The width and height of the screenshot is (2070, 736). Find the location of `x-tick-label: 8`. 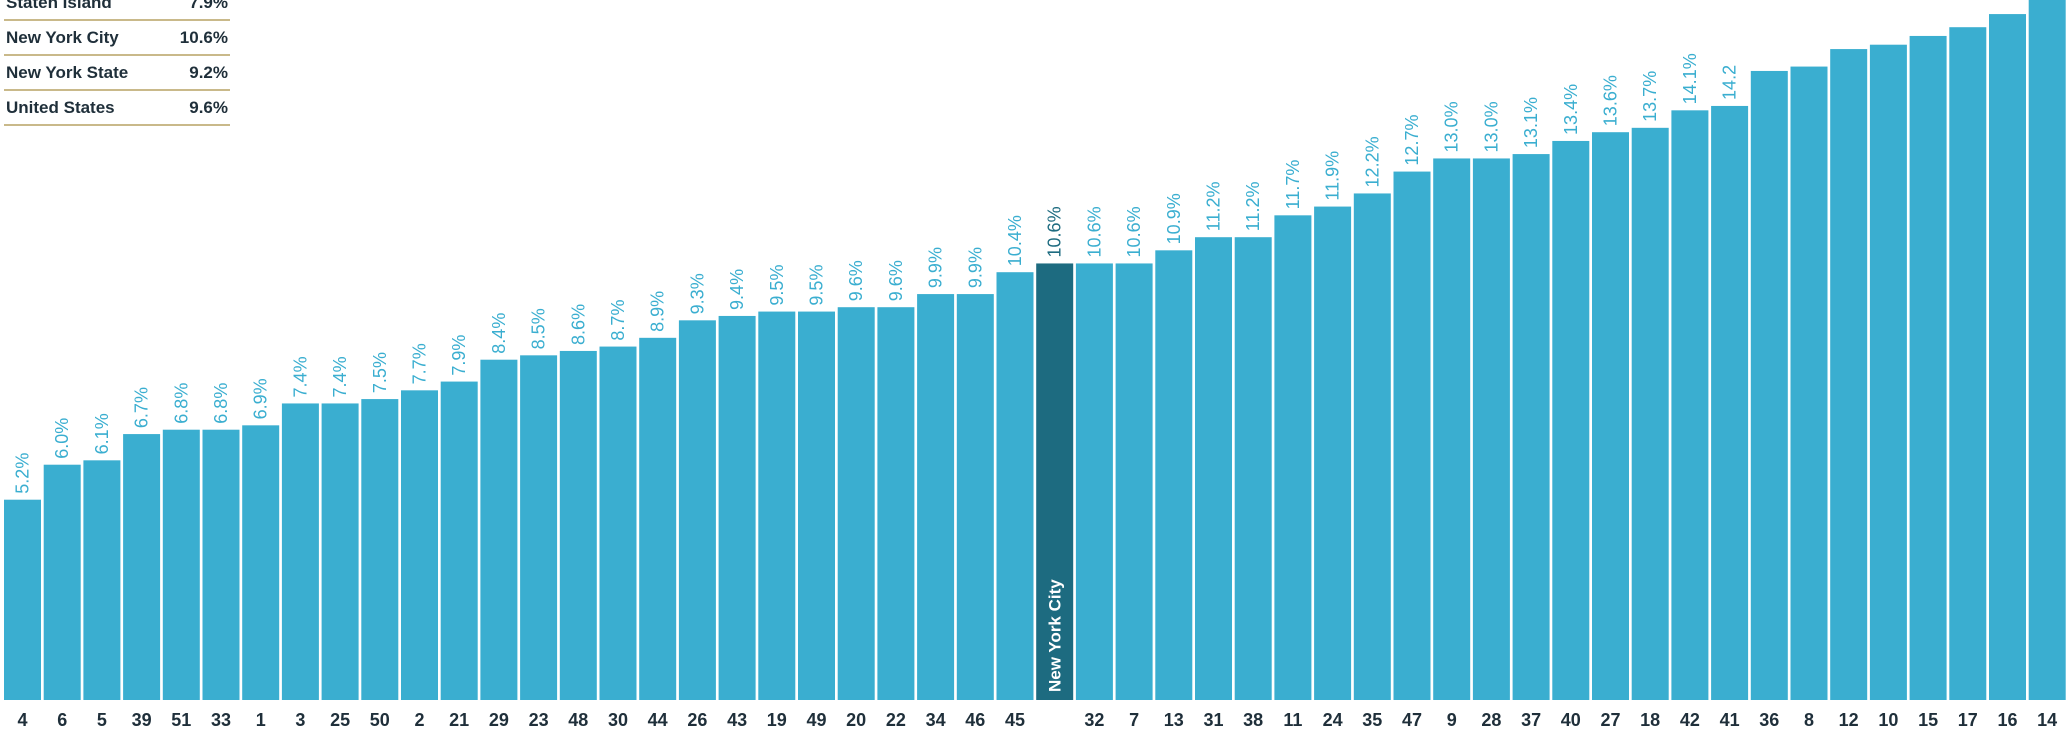

x-tick-label: 8 is located at coordinates (1809, 720).